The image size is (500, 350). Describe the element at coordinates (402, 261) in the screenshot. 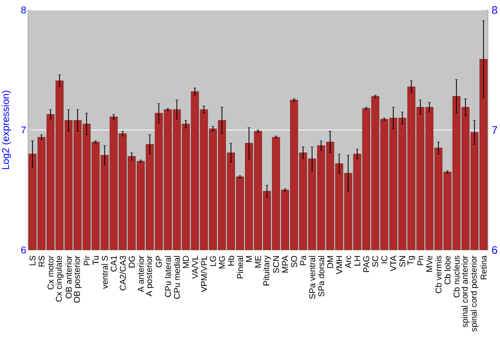

I see `x-tick-label: SN` at that location.